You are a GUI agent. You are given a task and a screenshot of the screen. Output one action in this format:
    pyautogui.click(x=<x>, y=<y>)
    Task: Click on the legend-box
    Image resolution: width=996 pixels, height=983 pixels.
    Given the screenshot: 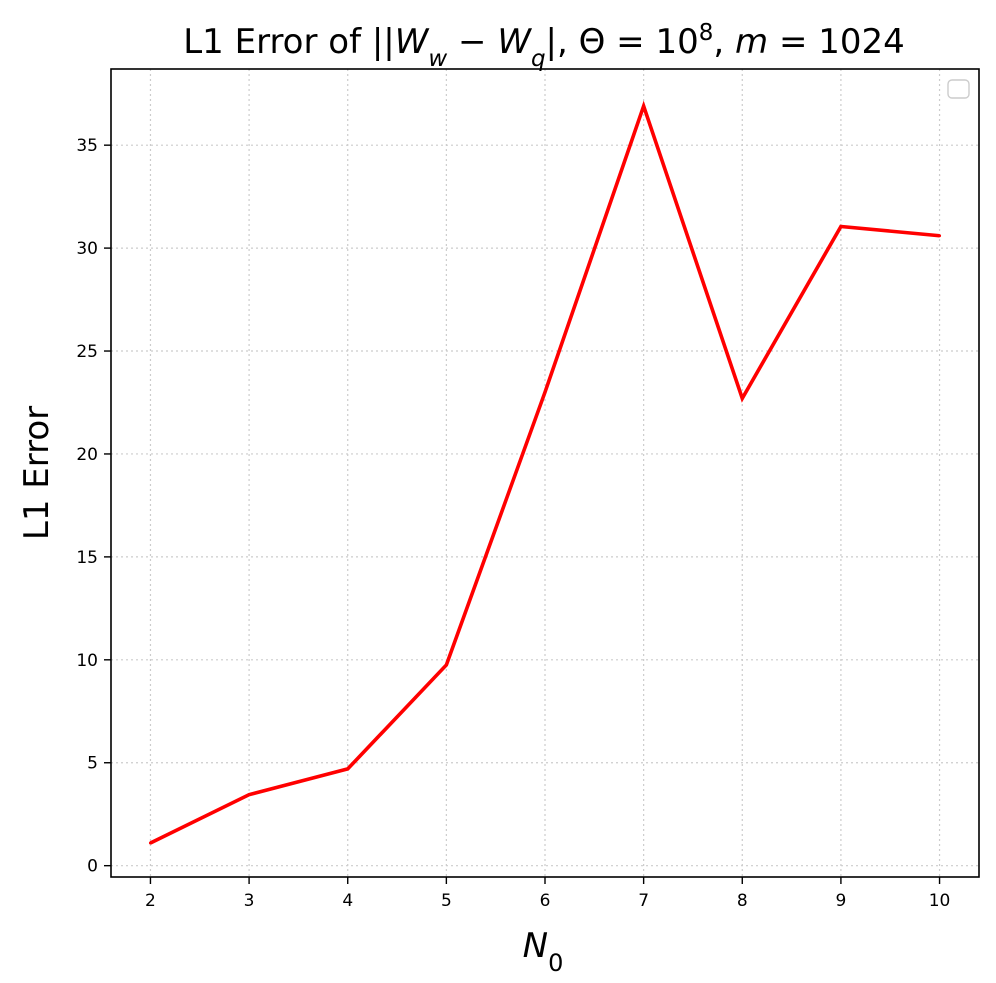 What is the action you would take?
    pyautogui.click(x=958, y=89)
    